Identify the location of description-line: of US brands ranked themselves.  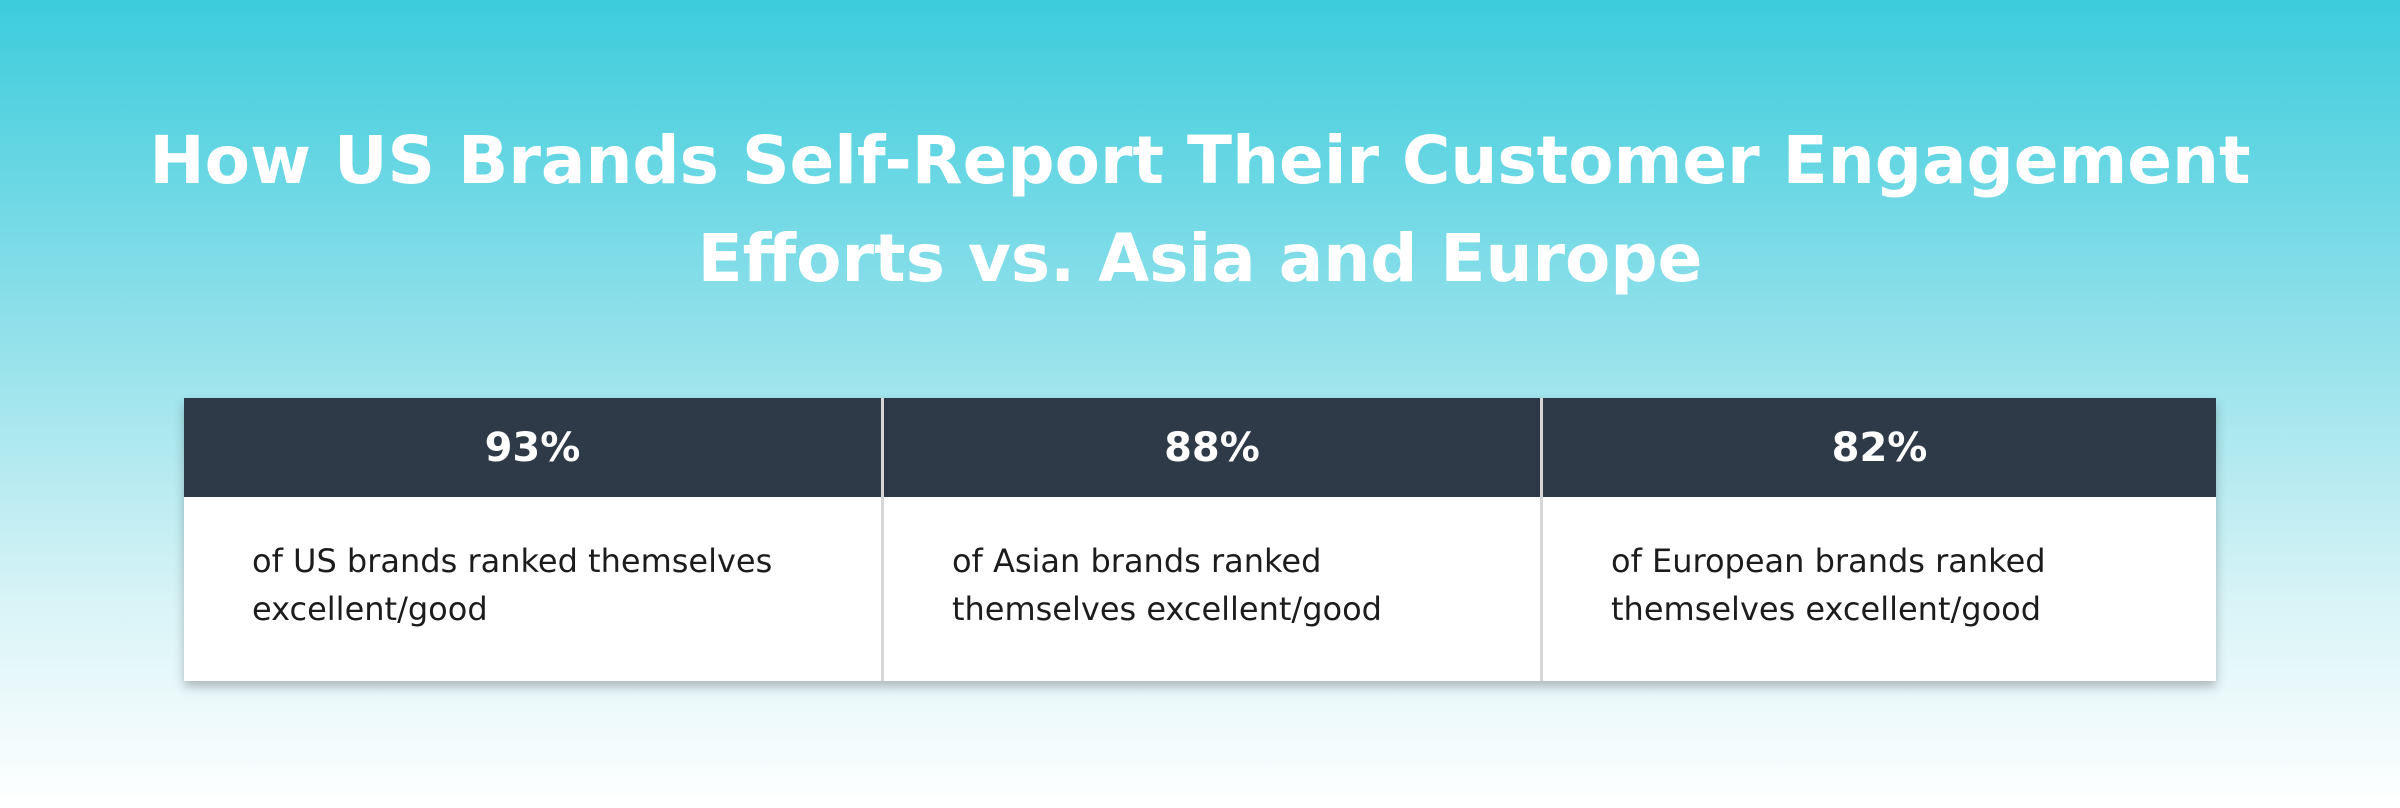
(512, 561).